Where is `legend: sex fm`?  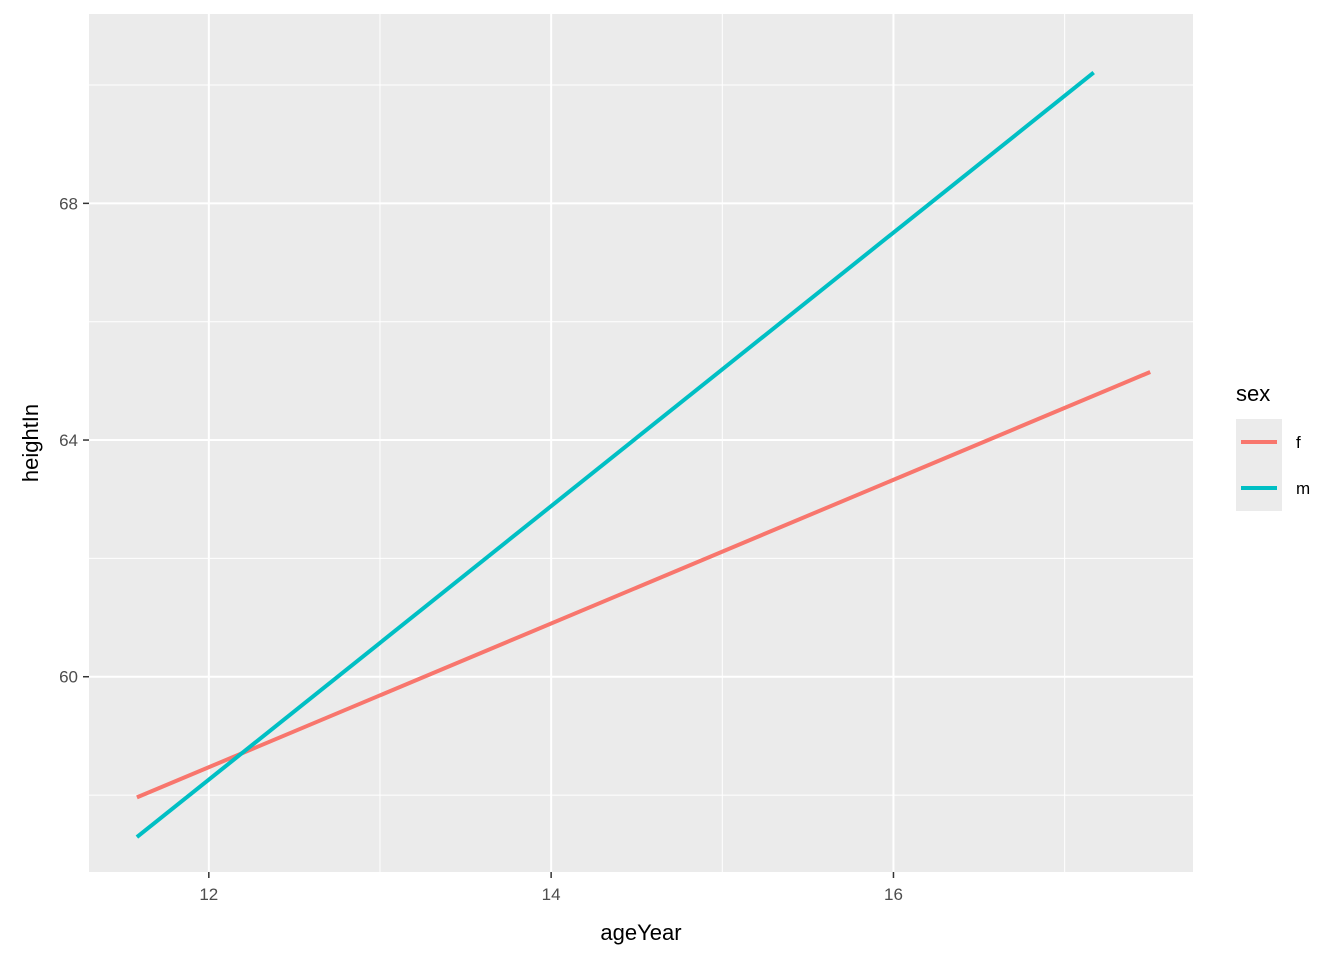
legend: sex fm is located at coordinates (1273, 446).